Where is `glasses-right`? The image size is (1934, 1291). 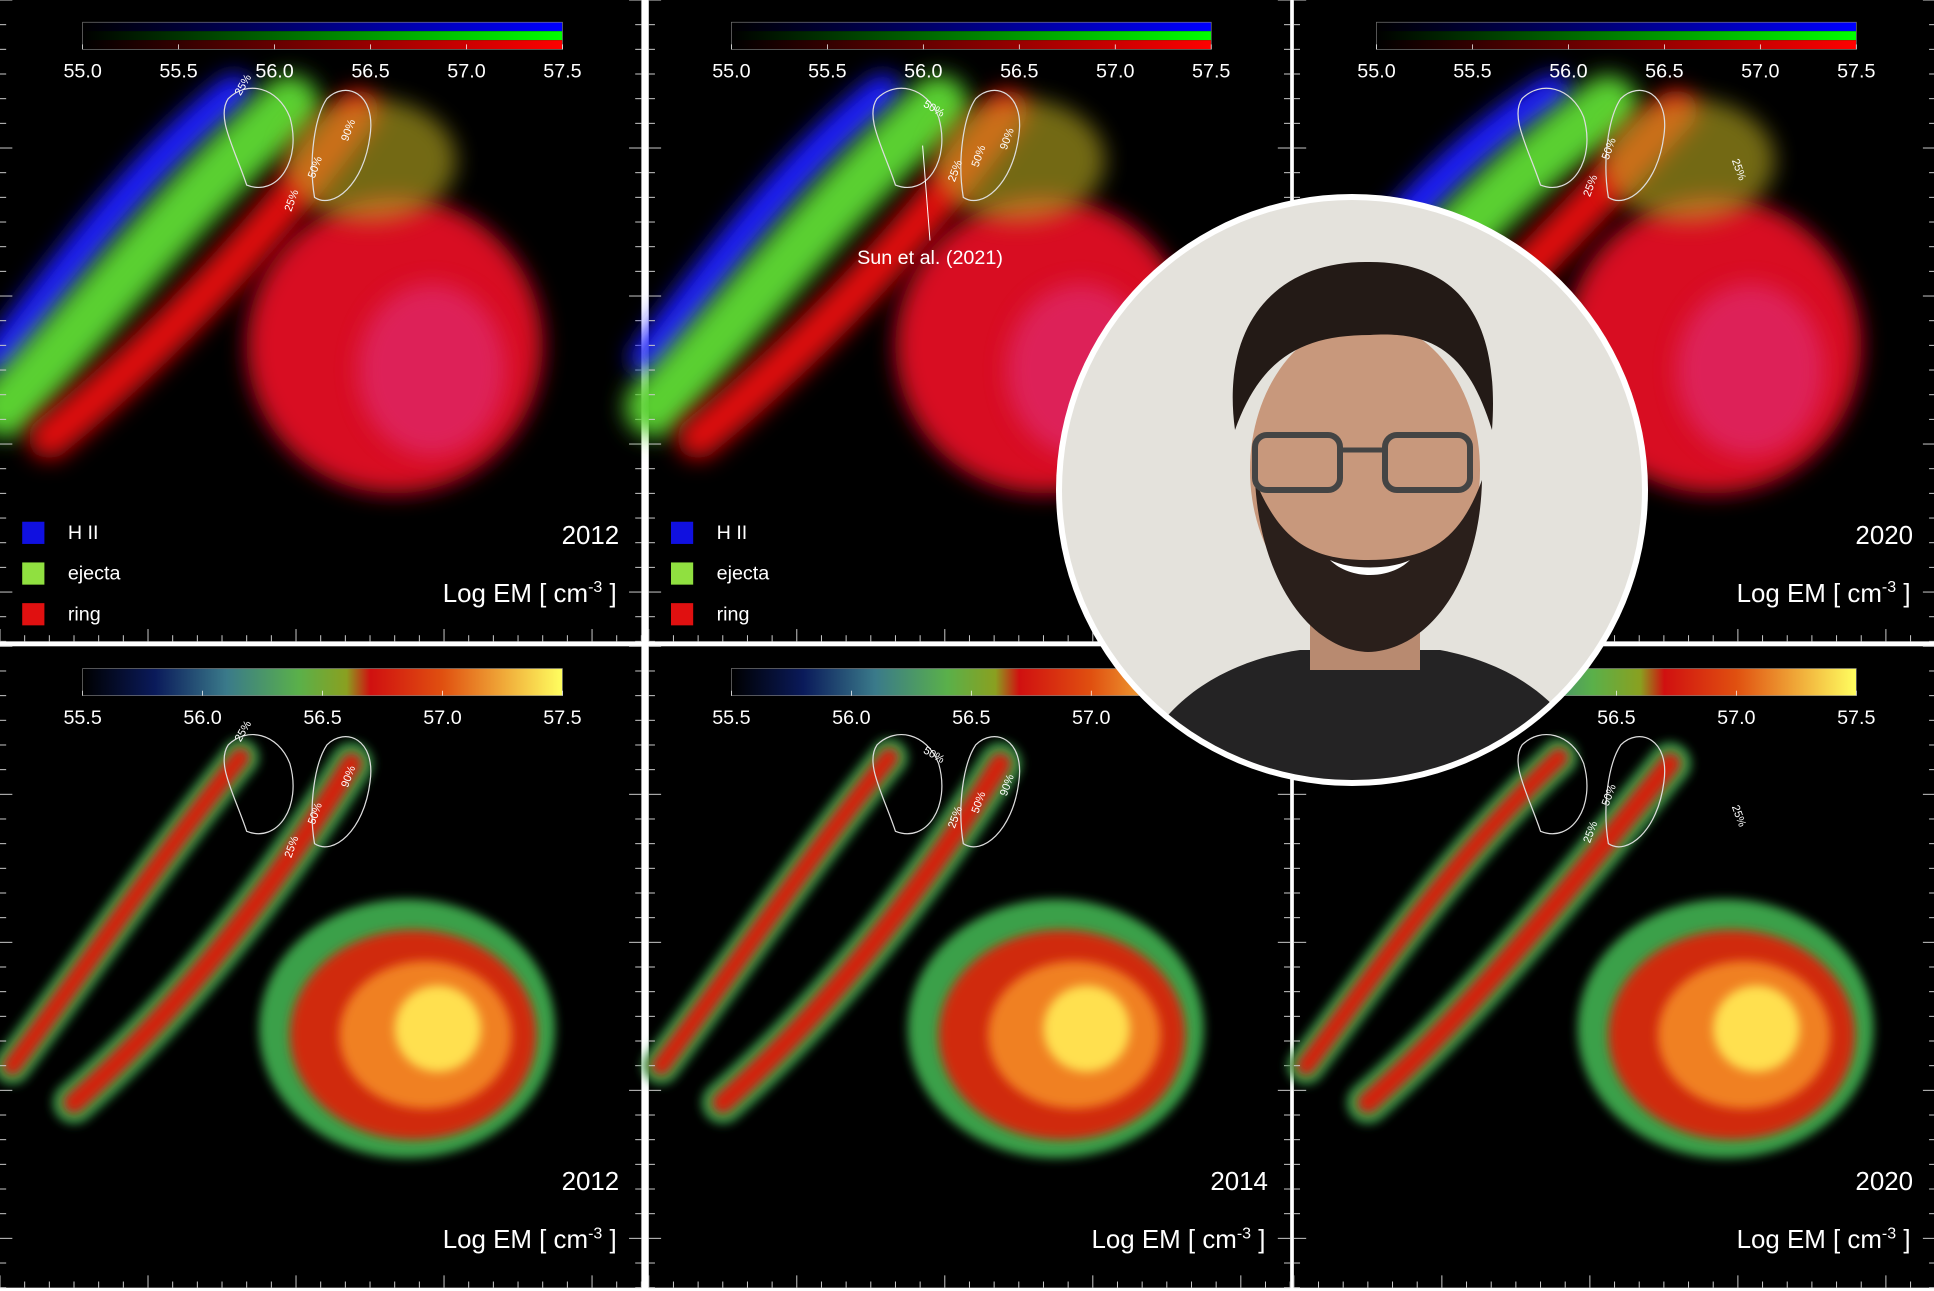 glasses-right is located at coordinates (1427, 462).